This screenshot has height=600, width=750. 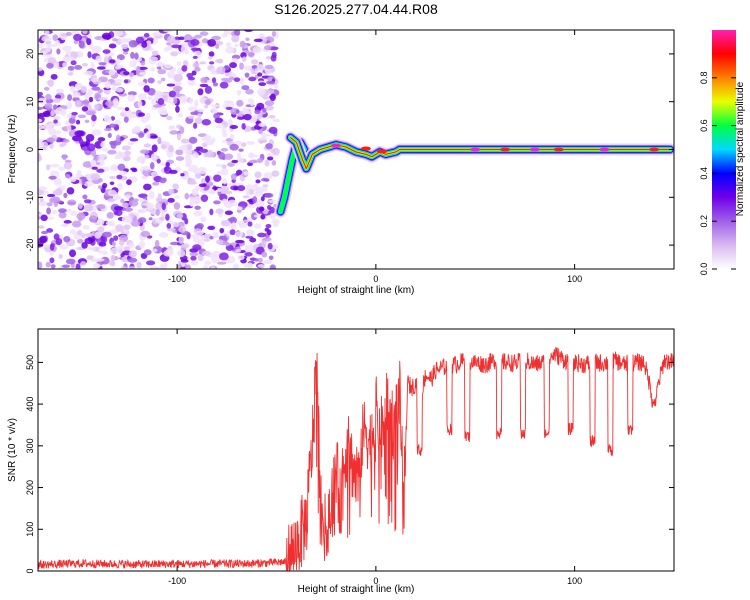 What do you see at coordinates (30, 529) in the screenshot?
I see `y-tick-label: 100` at bounding box center [30, 529].